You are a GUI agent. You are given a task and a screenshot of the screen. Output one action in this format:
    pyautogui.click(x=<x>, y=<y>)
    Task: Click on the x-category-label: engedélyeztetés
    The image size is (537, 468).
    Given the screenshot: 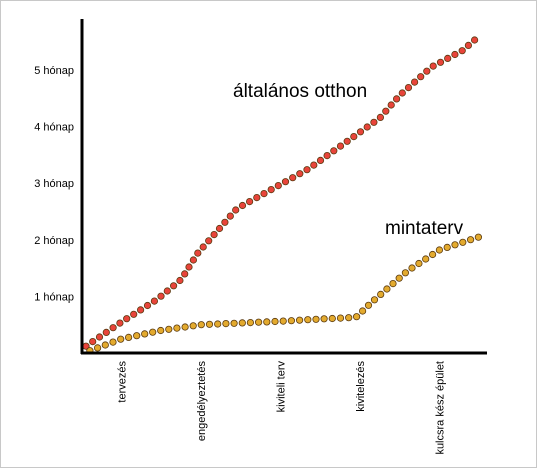 What is the action you would take?
    pyautogui.click(x=202, y=401)
    